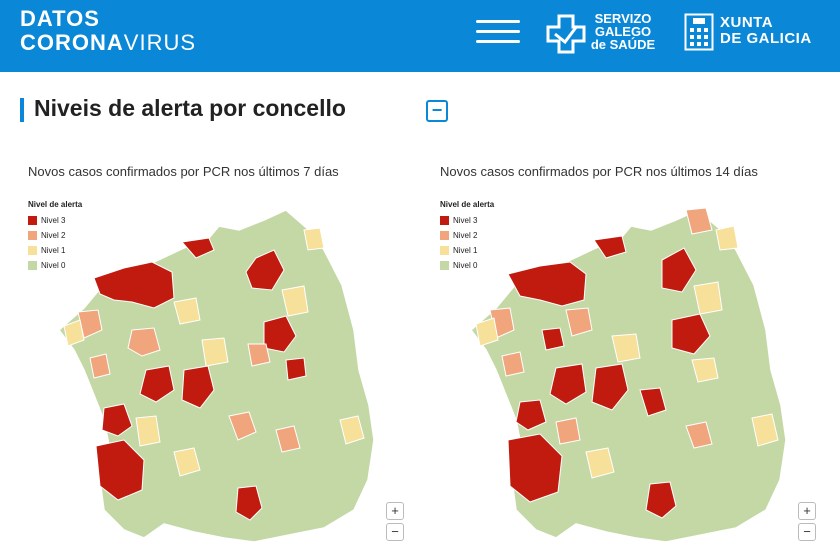  What do you see at coordinates (699, 32) in the screenshot?
I see `xunta-shield-icon` at bounding box center [699, 32].